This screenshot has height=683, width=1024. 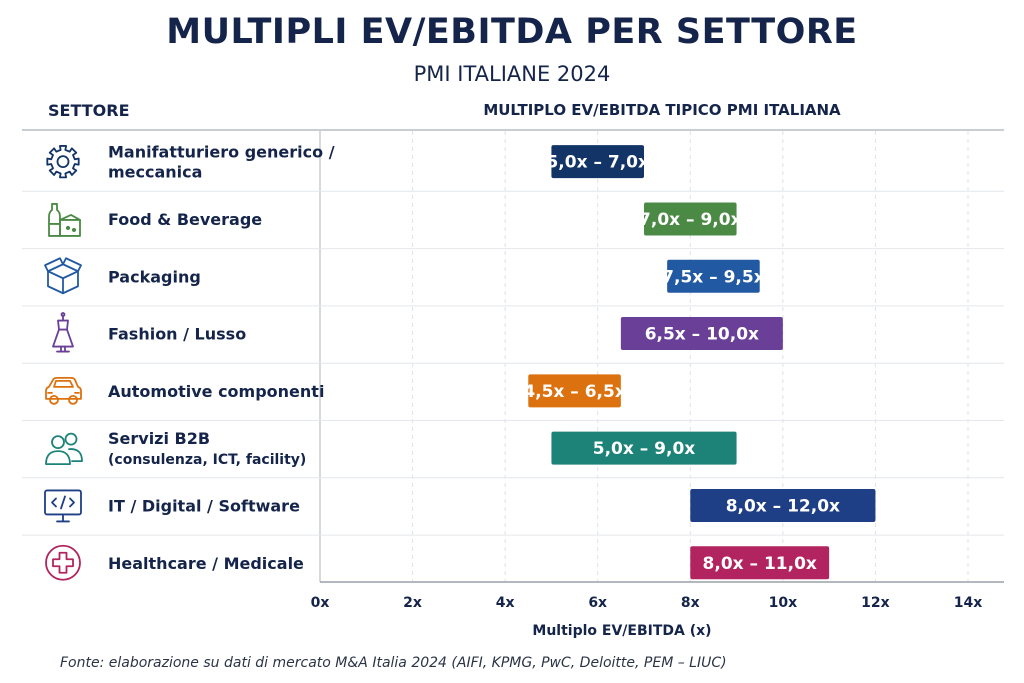 What do you see at coordinates (89, 110) in the screenshot?
I see `category-column-header: SETTORE` at bounding box center [89, 110].